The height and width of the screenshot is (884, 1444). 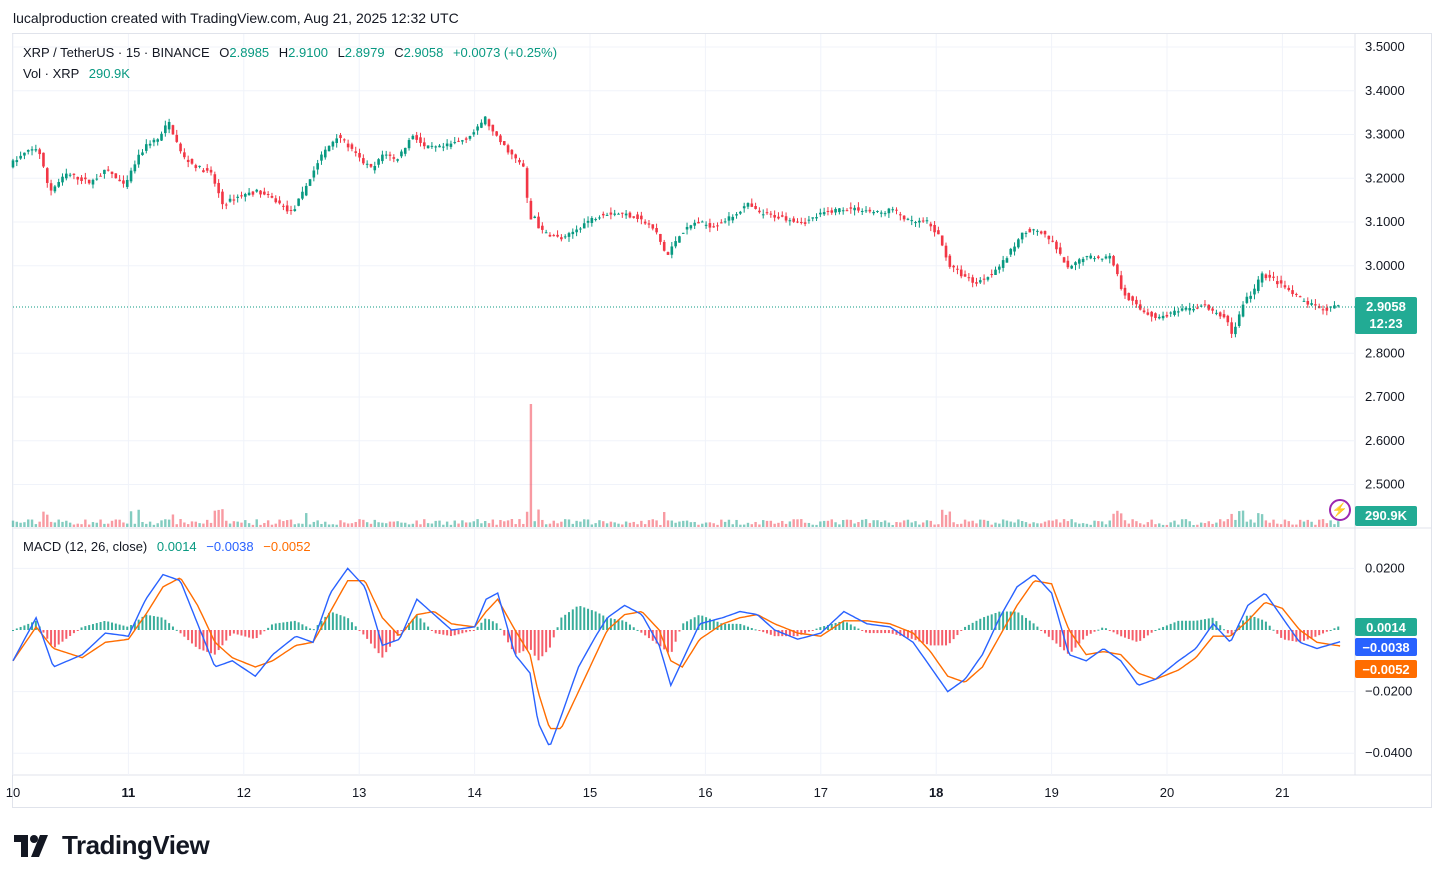 I want to click on volume-badge: 290.9K, so click(x=1386, y=516).